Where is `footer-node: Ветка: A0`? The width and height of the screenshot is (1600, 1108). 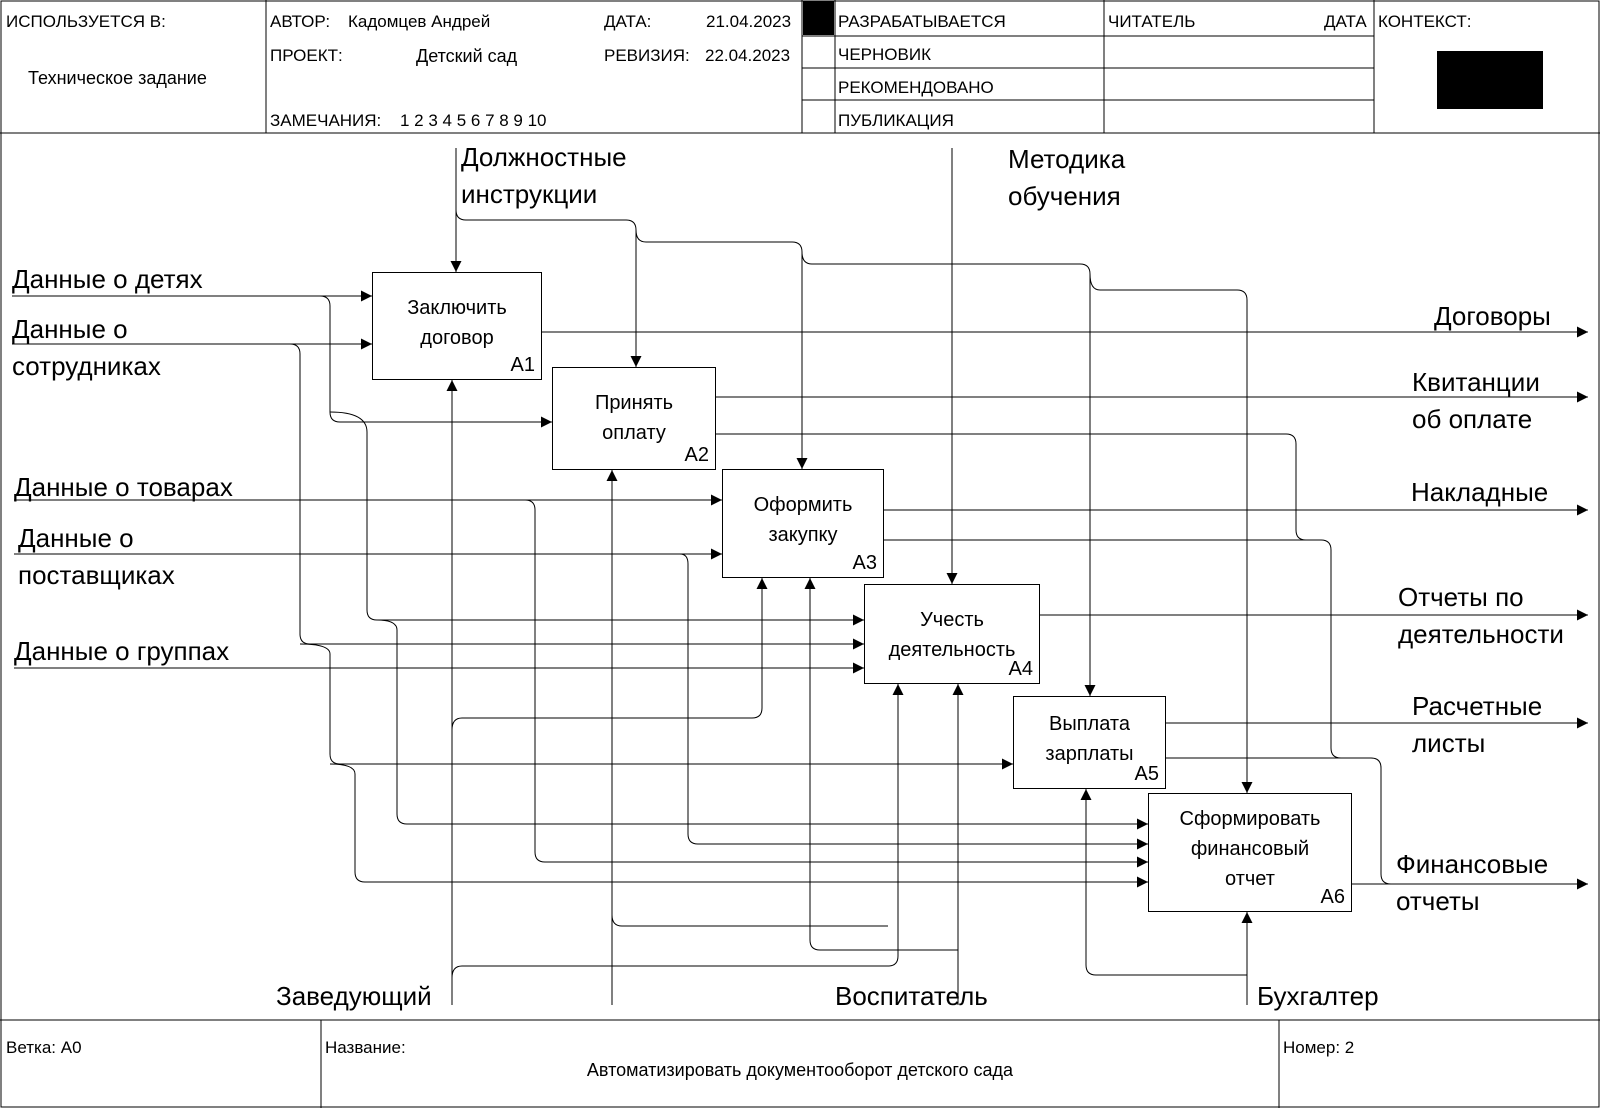 footer-node: Ветка: A0 is located at coordinates (44, 1047).